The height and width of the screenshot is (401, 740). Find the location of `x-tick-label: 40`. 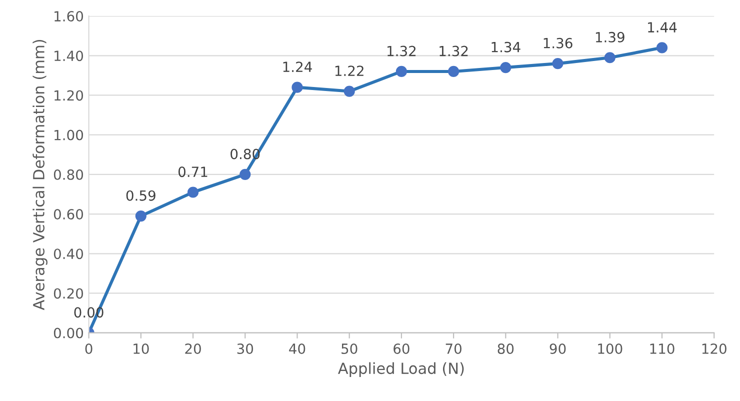

x-tick-label: 40 is located at coordinates (297, 348).